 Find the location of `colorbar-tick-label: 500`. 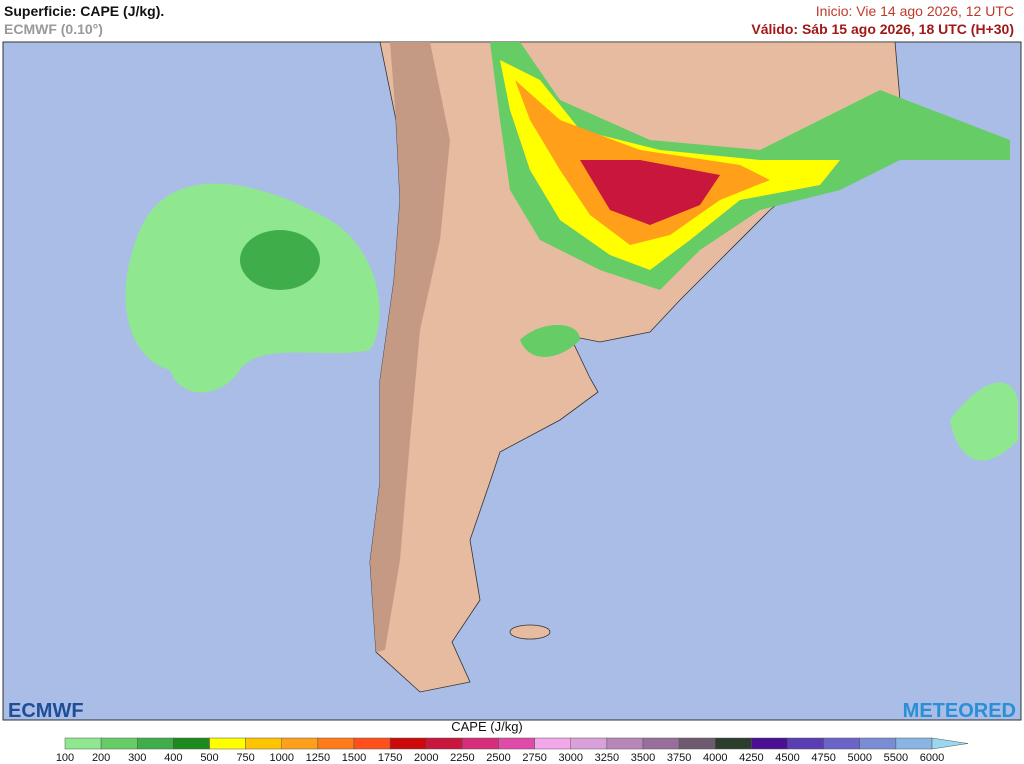

colorbar-tick-label: 500 is located at coordinates (209, 758).